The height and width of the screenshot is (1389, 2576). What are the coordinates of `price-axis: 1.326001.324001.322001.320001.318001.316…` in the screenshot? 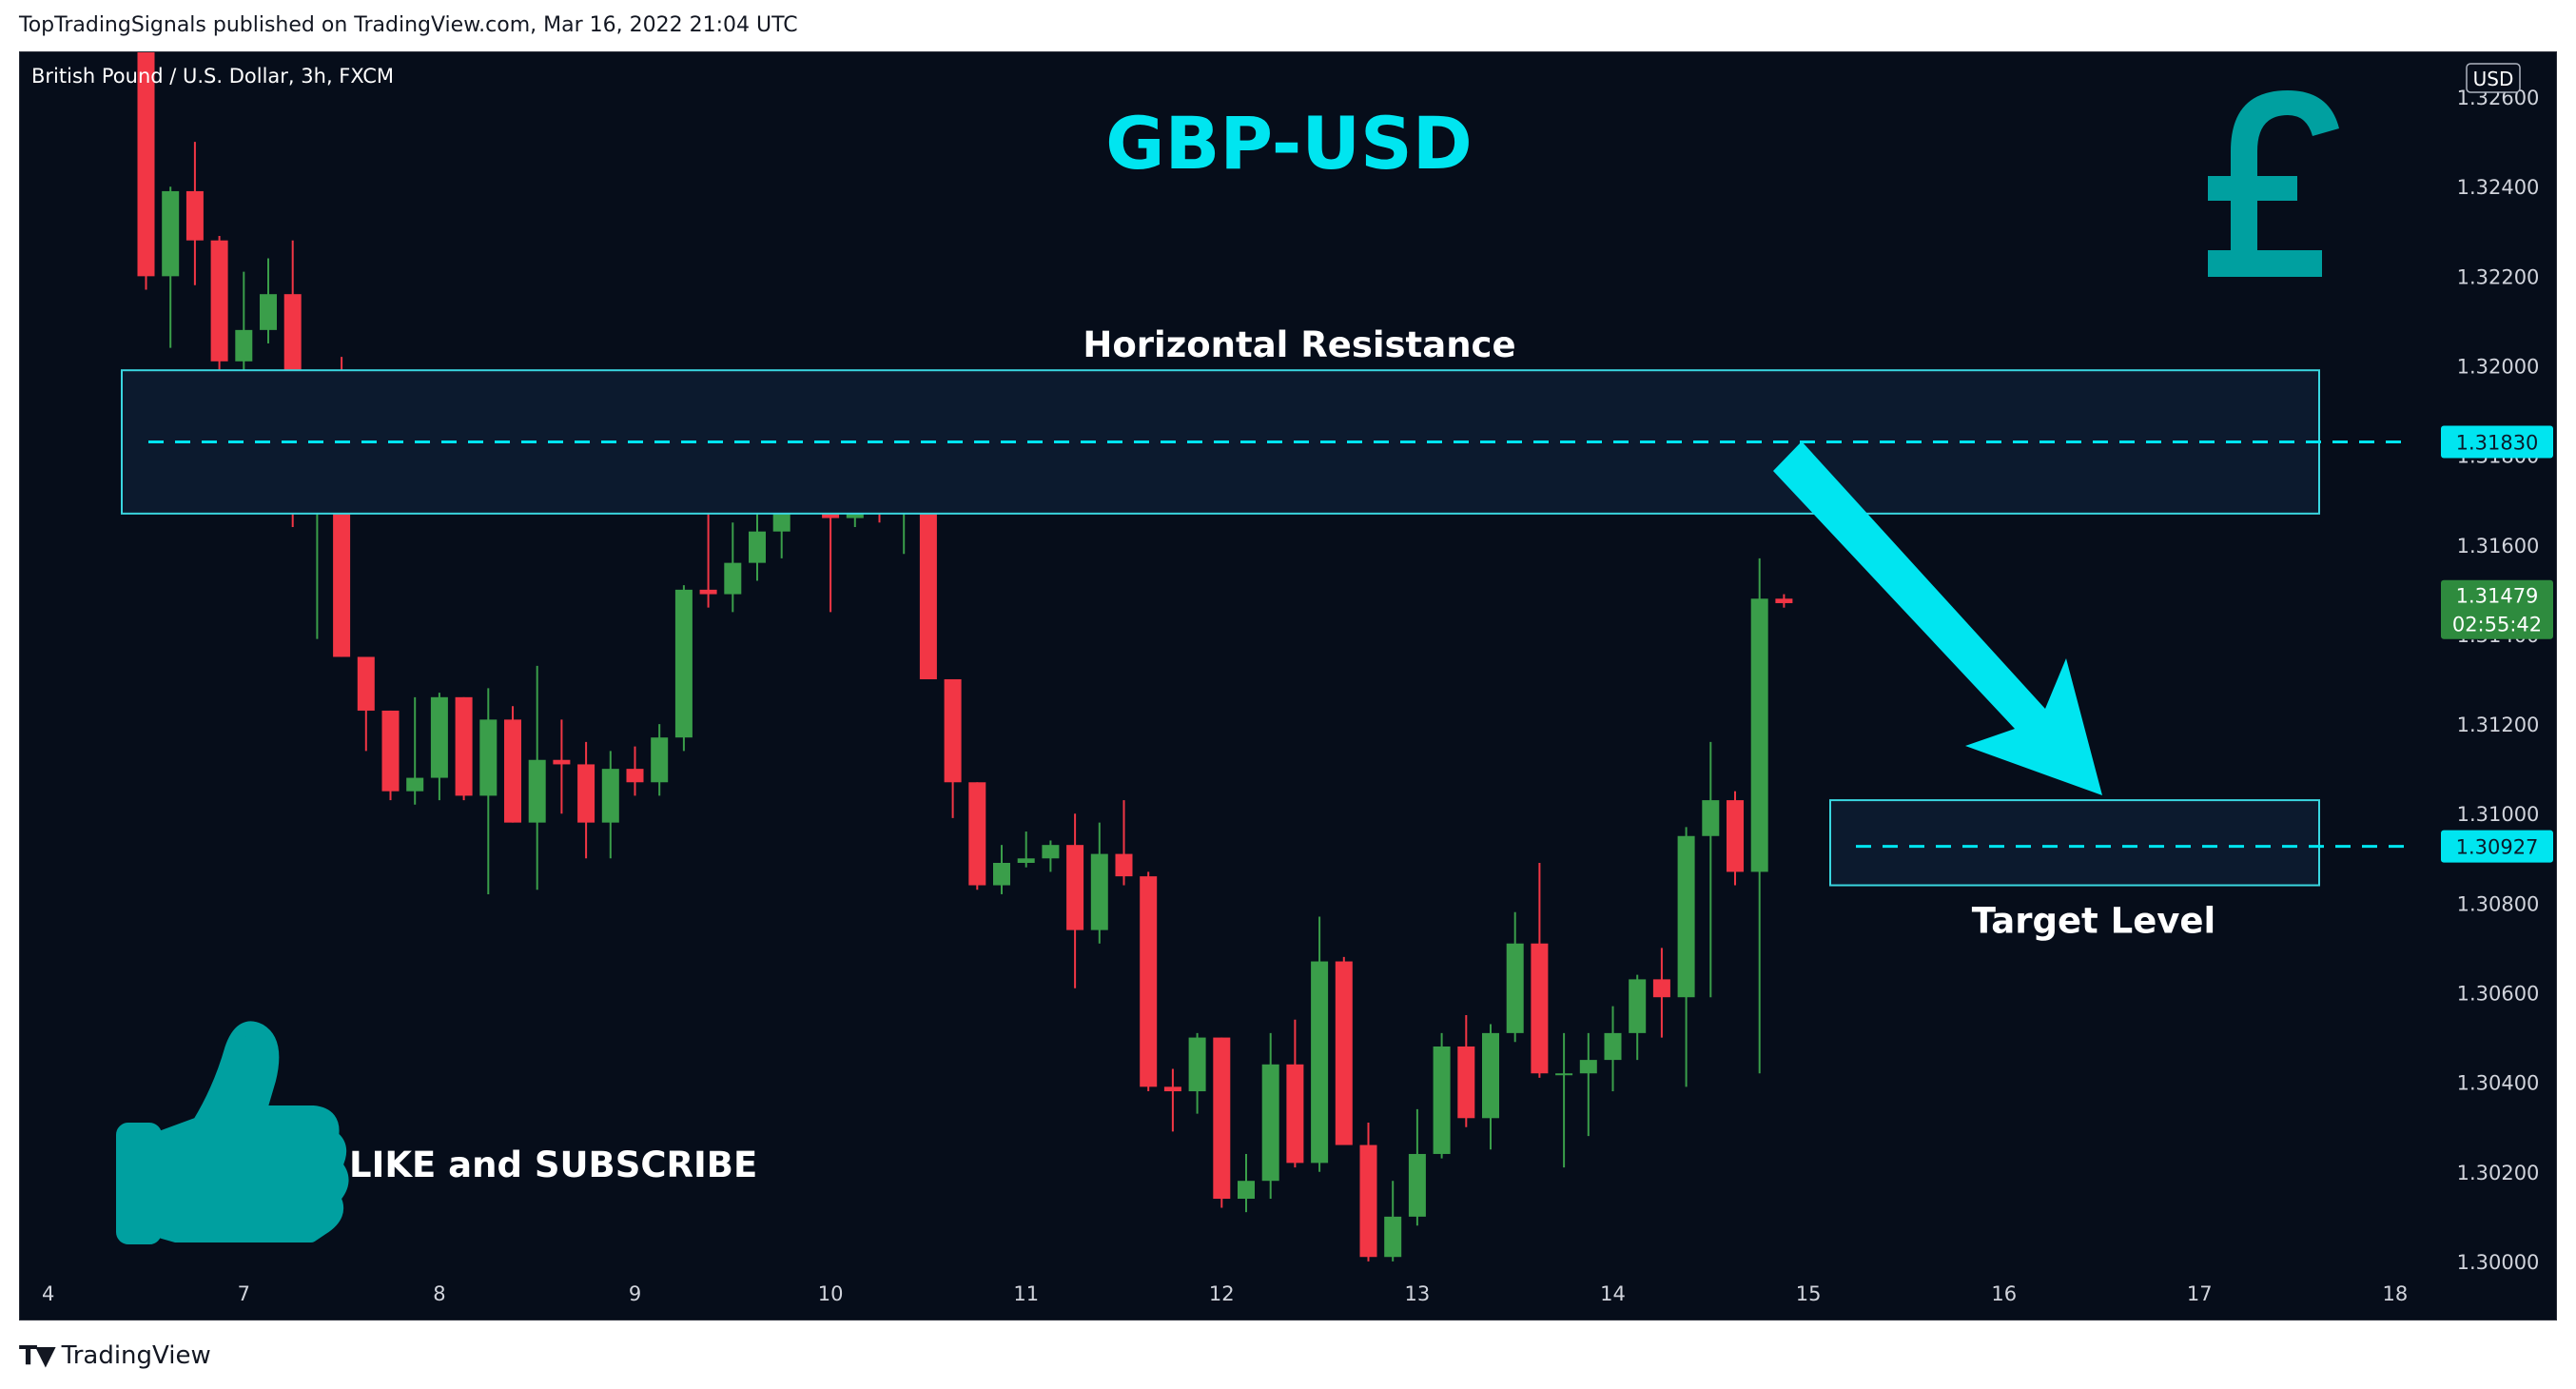 It's located at (2499, 680).